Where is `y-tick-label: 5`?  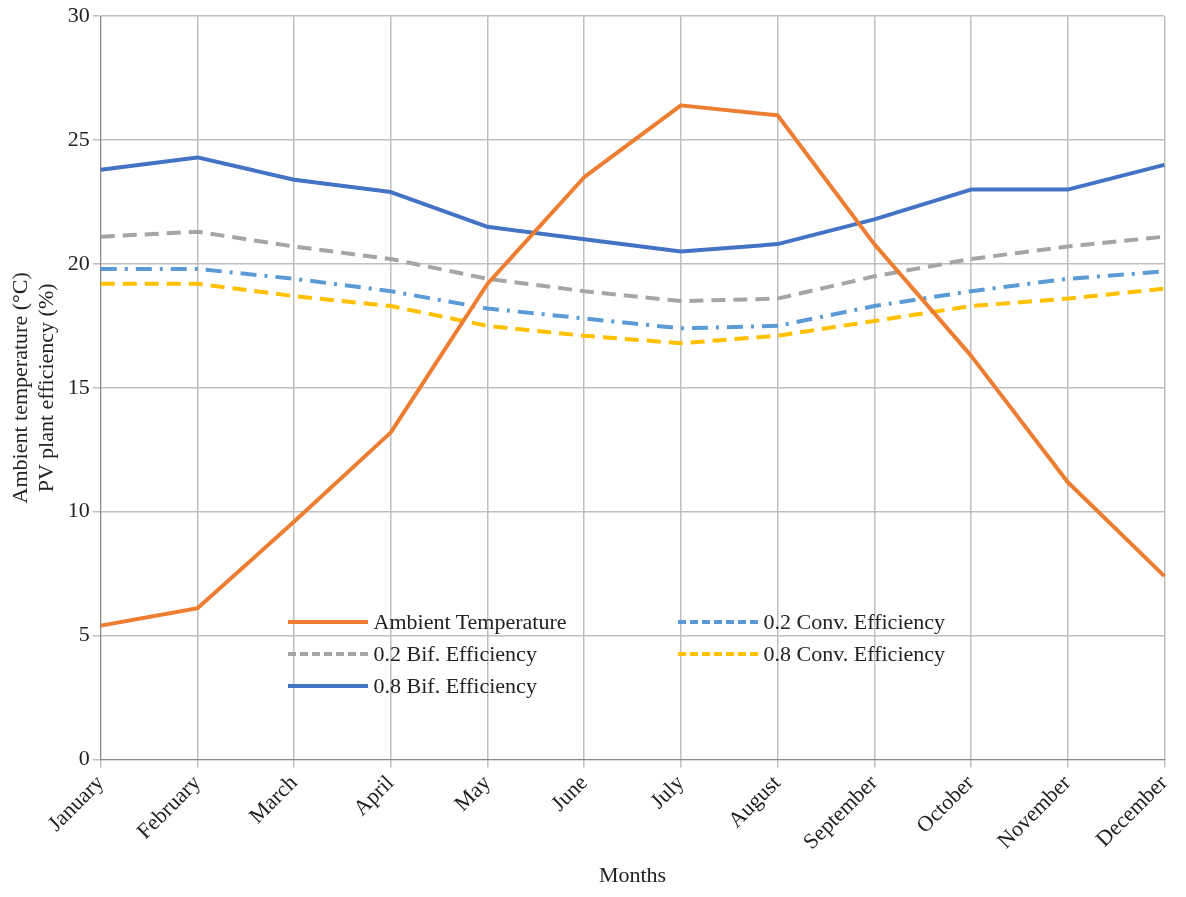
y-tick-label: 5 is located at coordinates (84, 634).